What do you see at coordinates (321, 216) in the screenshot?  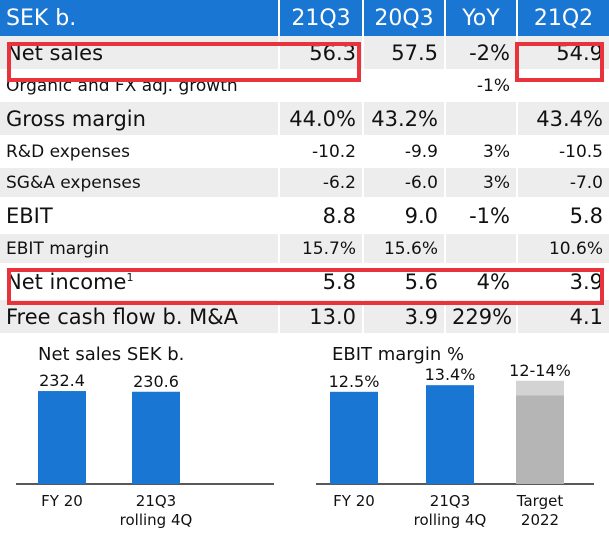 I see `cell-21q3: 8.8` at bounding box center [321, 216].